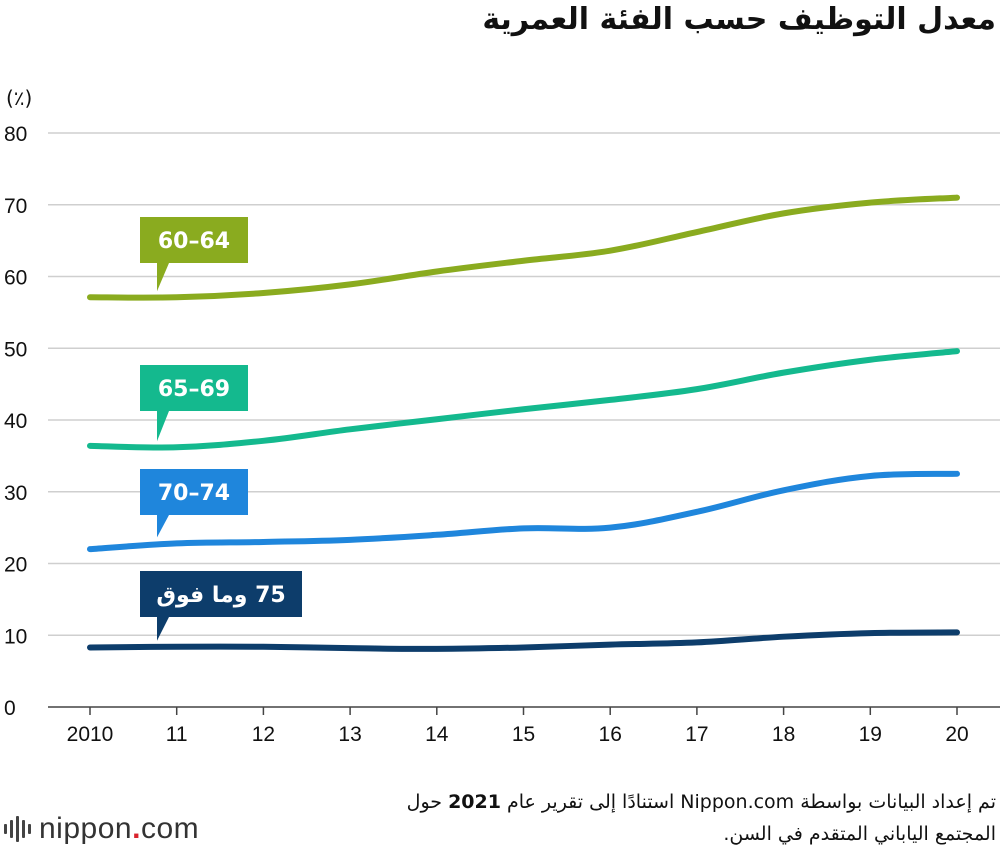 This screenshot has width=1000, height=856. Describe the element at coordinates (90, 734) in the screenshot. I see `x-tick-label: 2010` at that location.